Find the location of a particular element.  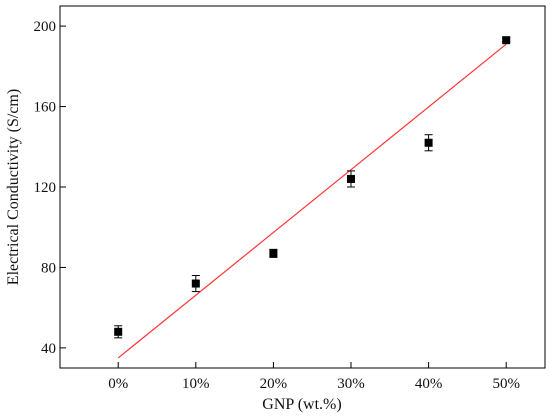

y-tick-label: 80 is located at coordinates (48, 268).